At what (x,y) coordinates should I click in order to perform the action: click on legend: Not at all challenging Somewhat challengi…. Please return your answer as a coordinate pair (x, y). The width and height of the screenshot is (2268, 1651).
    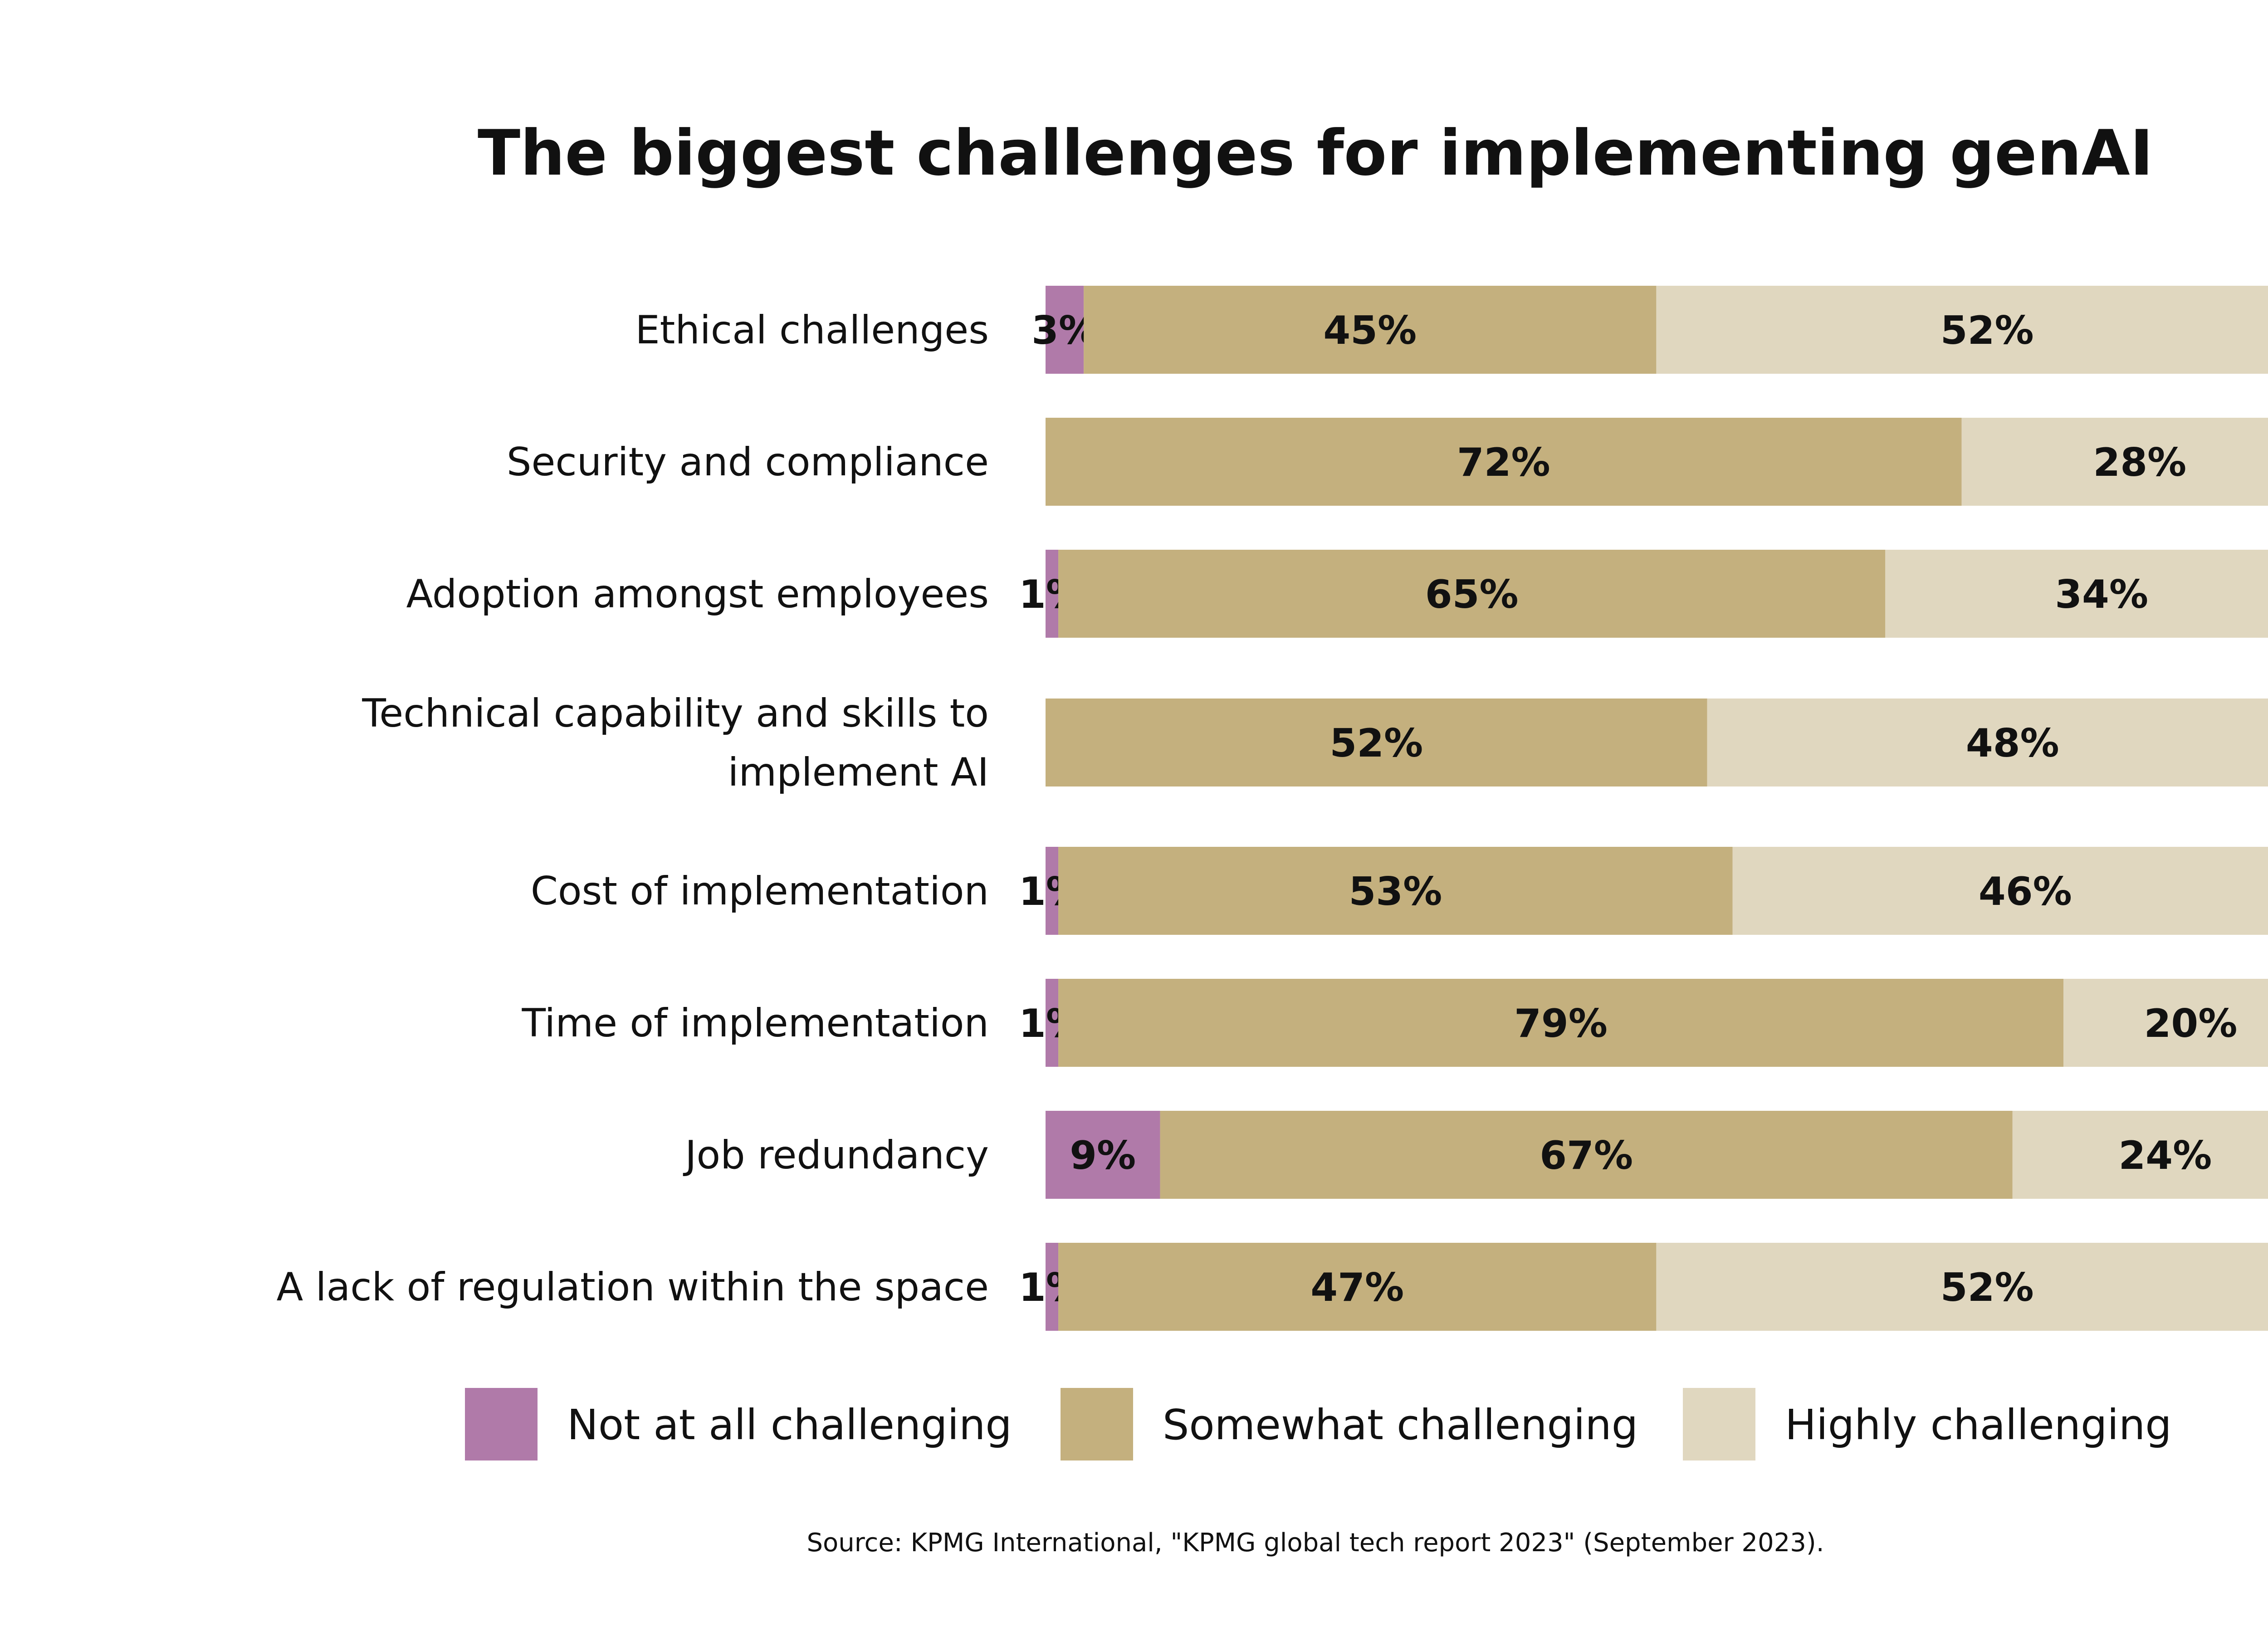
    Looking at the image, I should click on (1318, 1424).